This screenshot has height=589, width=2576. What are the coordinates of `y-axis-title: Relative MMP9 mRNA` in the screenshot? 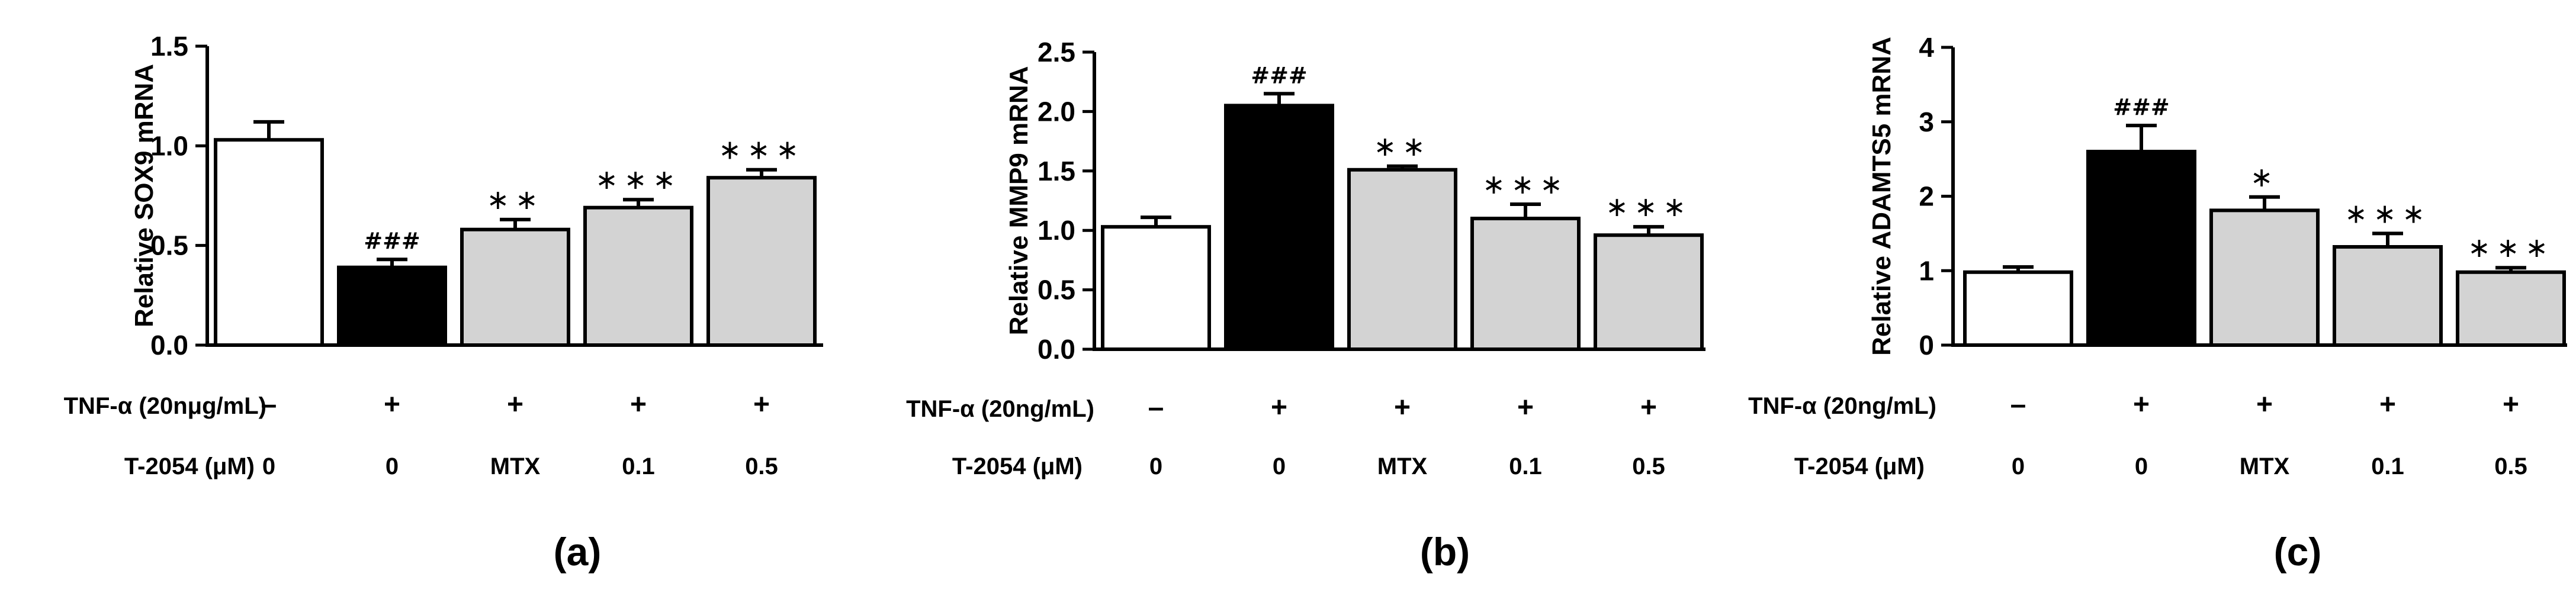 It's located at (1018, 201).